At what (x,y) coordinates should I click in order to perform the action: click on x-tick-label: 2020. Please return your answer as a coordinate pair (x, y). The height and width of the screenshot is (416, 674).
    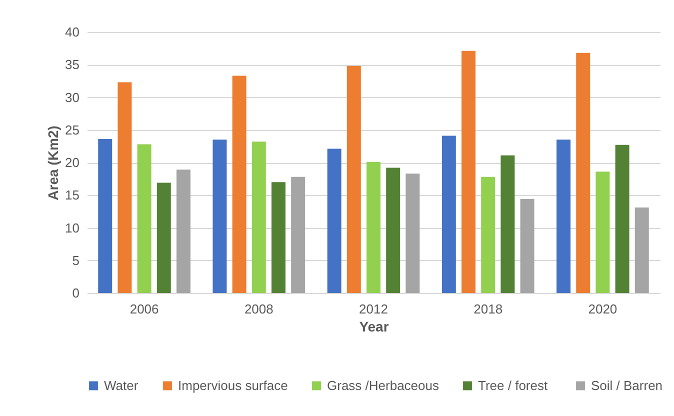
    Looking at the image, I should click on (603, 309).